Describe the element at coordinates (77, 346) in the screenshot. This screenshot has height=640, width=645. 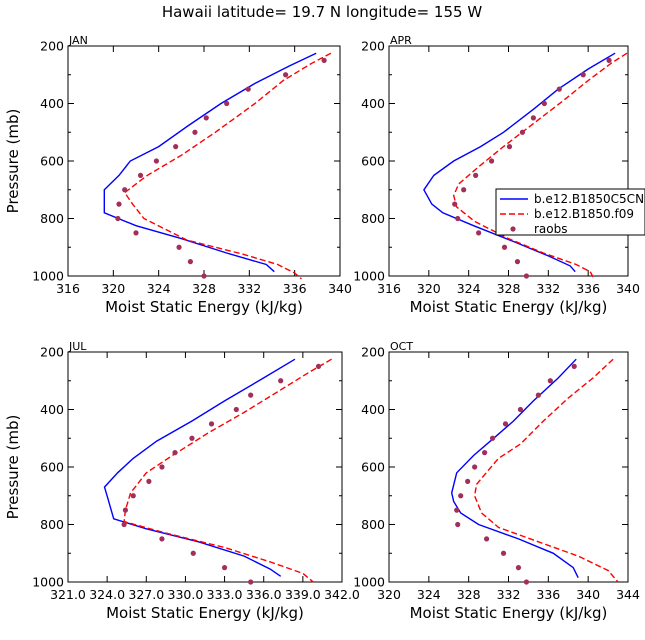
I see `panel-label: JUL` at that location.